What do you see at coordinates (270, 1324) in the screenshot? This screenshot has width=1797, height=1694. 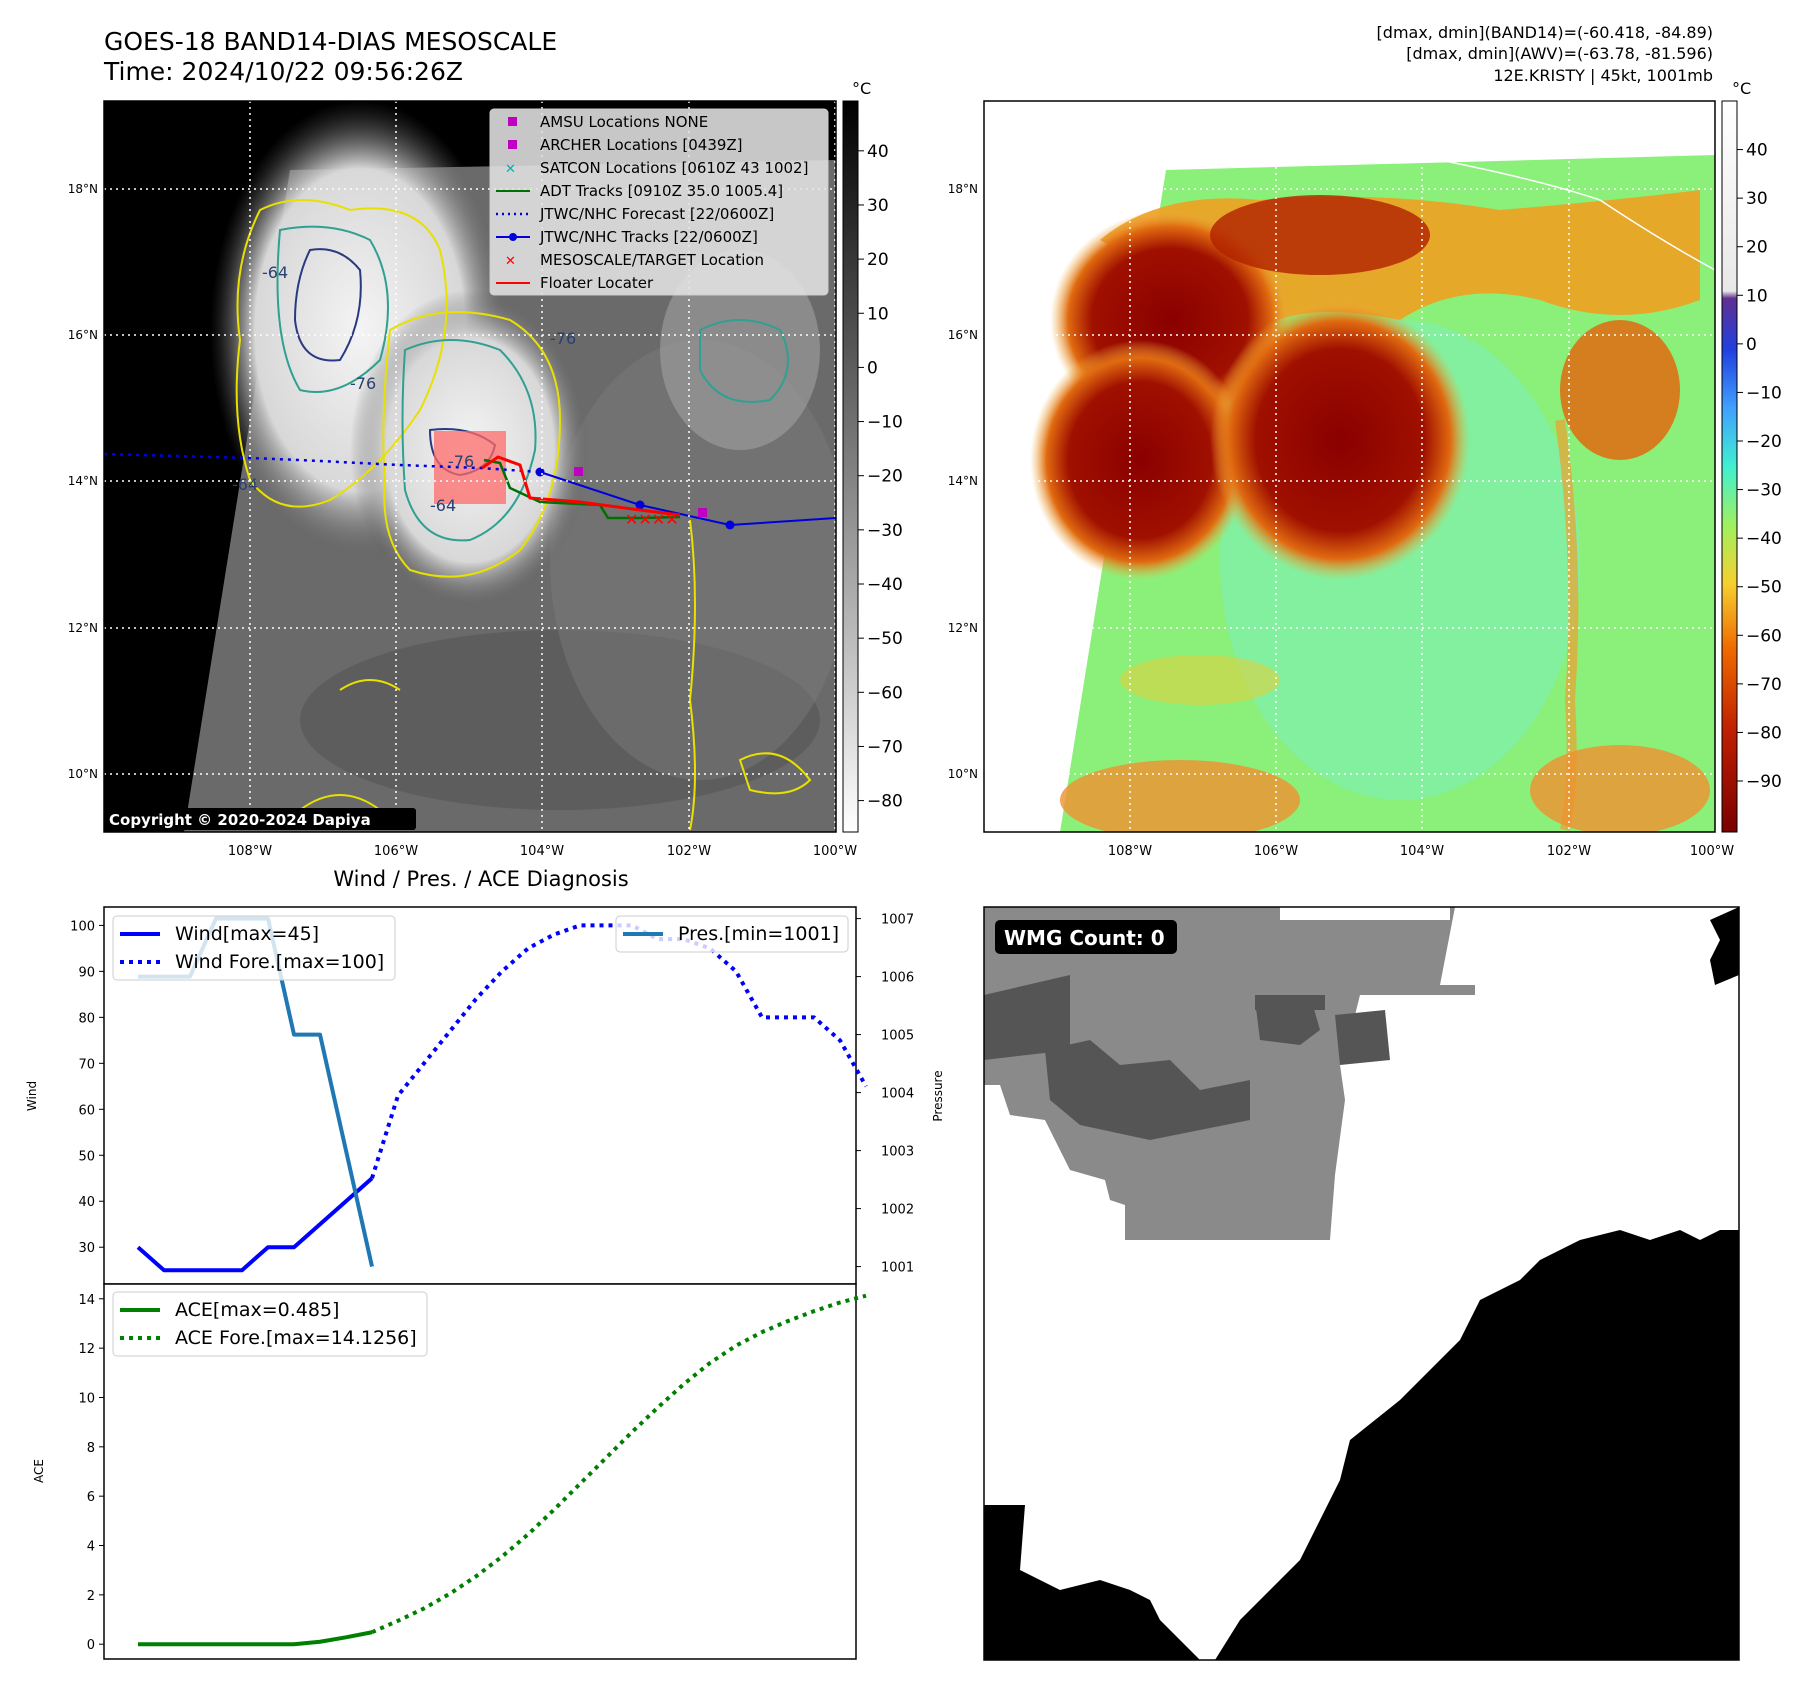 I see `ace-legend: ACE[max=0.485] ACE Fore.[max=14.1256]` at bounding box center [270, 1324].